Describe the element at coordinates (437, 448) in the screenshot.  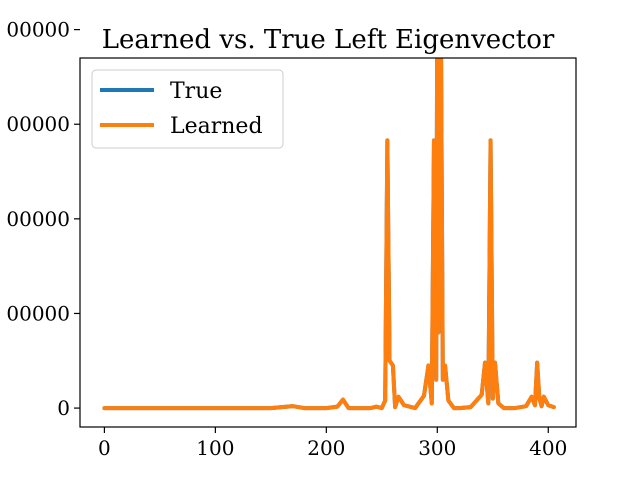
I see `x-tick-label: 300` at that location.